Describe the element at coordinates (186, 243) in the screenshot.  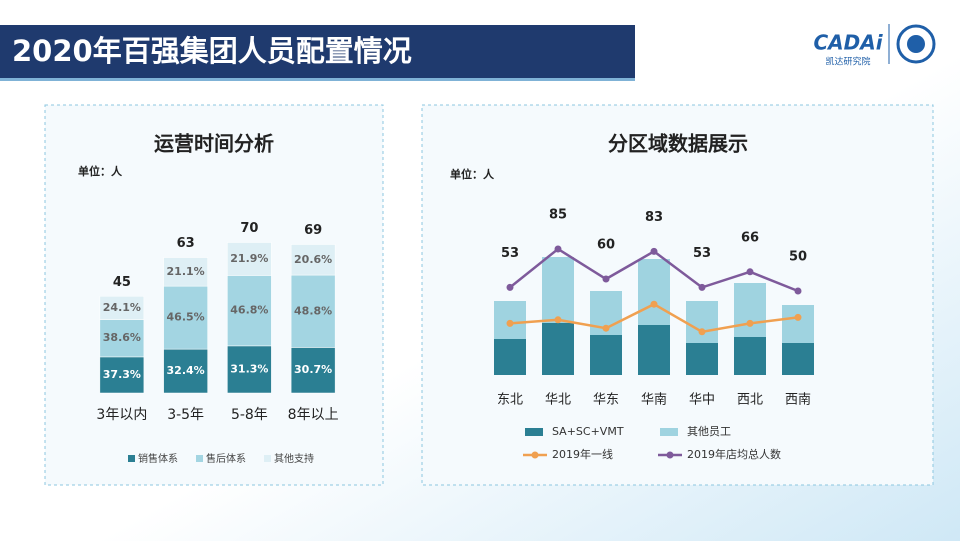
I see `total-label: 63` at that location.